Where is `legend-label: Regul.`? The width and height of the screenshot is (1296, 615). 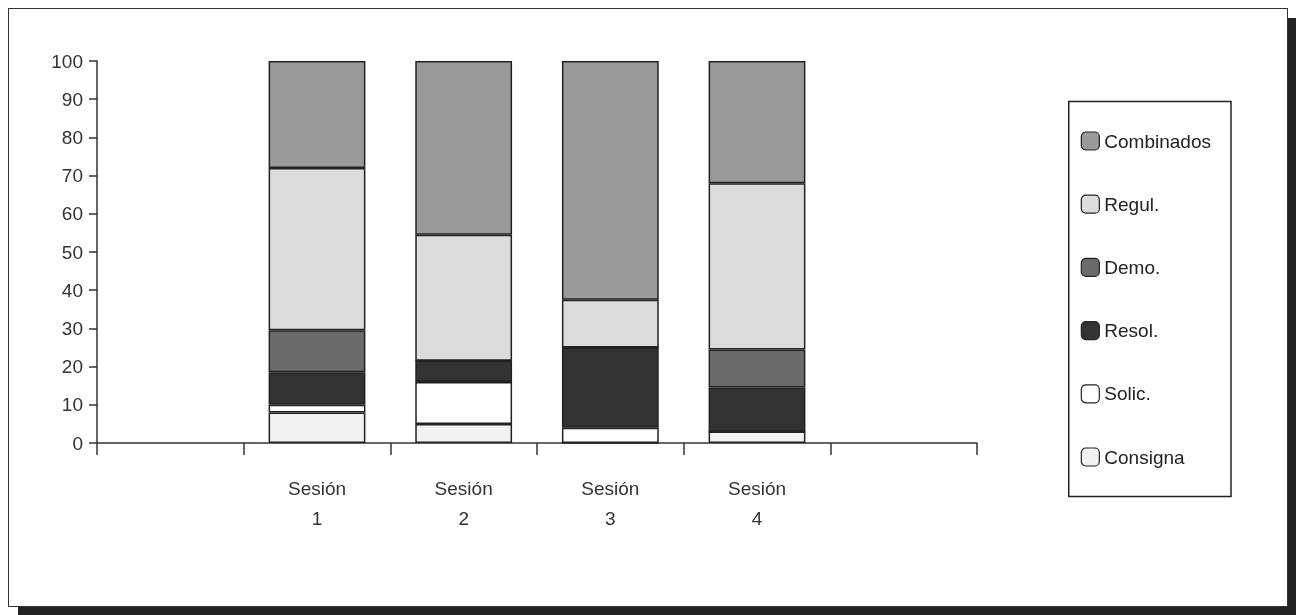
legend-label: Regul. is located at coordinates (1132, 204).